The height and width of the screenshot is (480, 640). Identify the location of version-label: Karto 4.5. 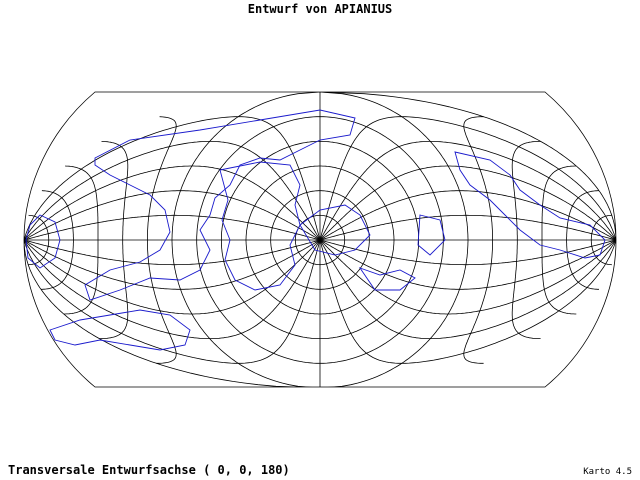
(607, 472).